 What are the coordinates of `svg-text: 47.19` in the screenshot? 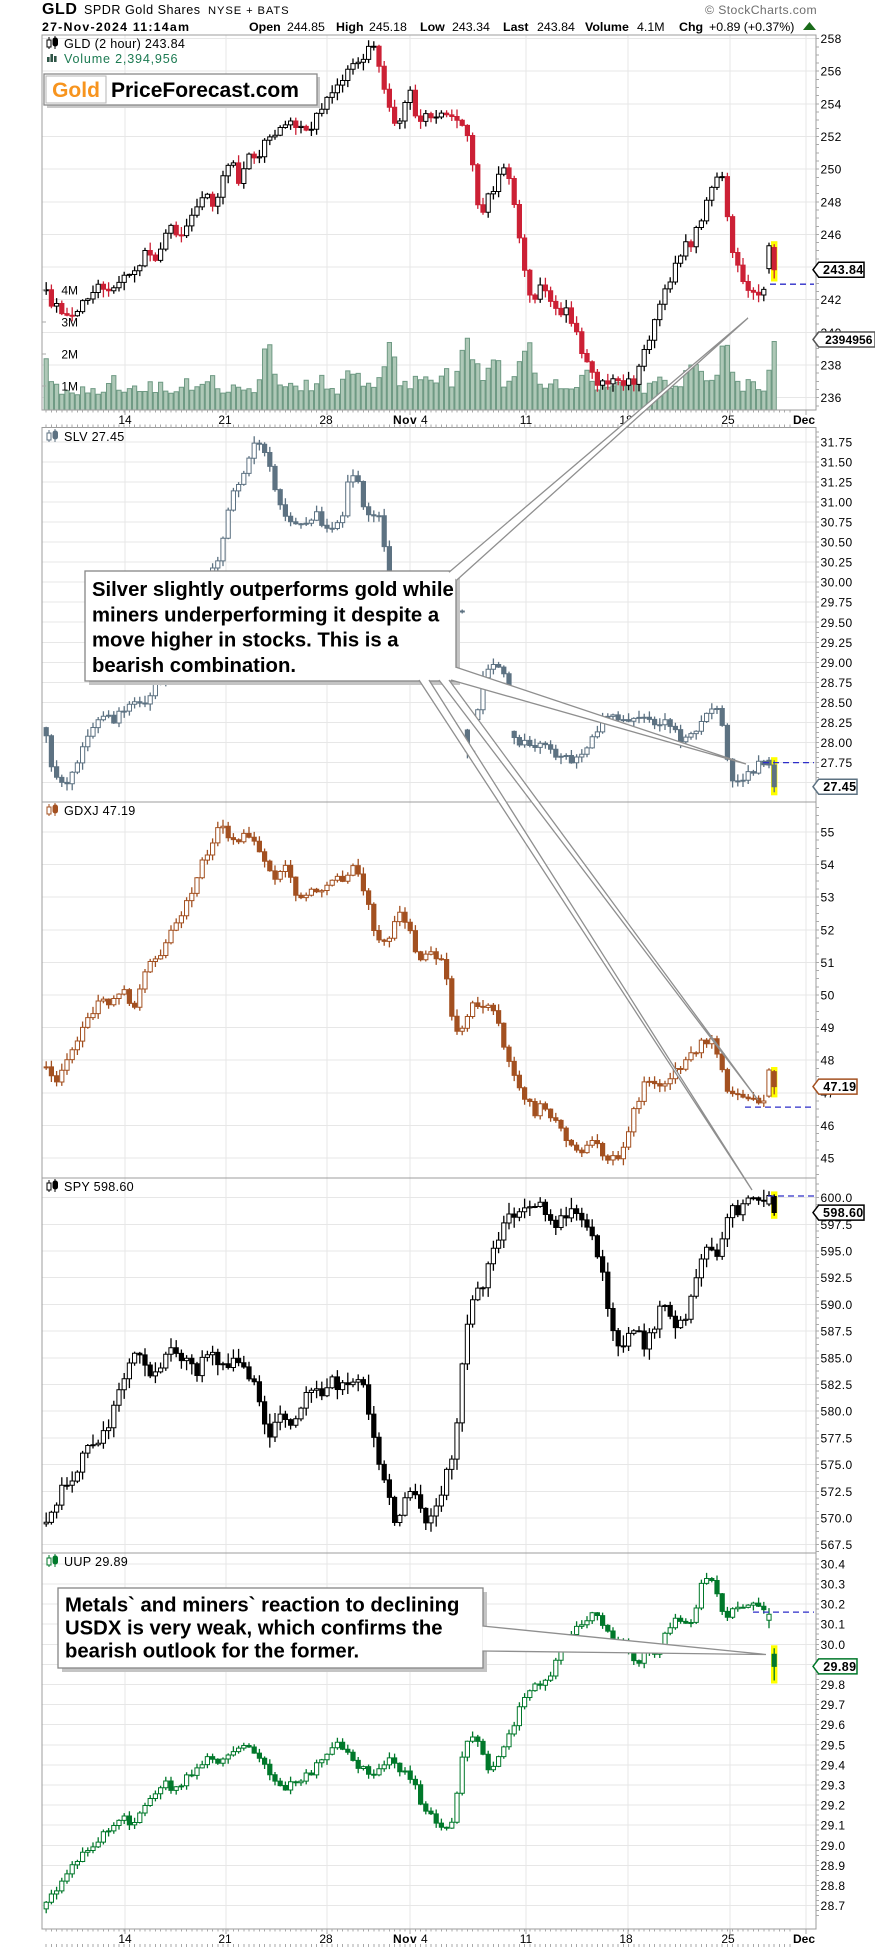 It's located at (839, 1087).